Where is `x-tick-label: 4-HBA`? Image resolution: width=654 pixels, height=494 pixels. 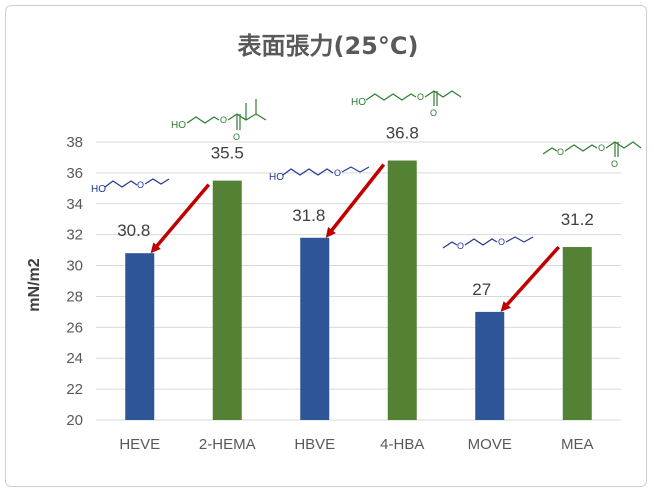 x-tick-label: 4-HBA is located at coordinates (402, 444).